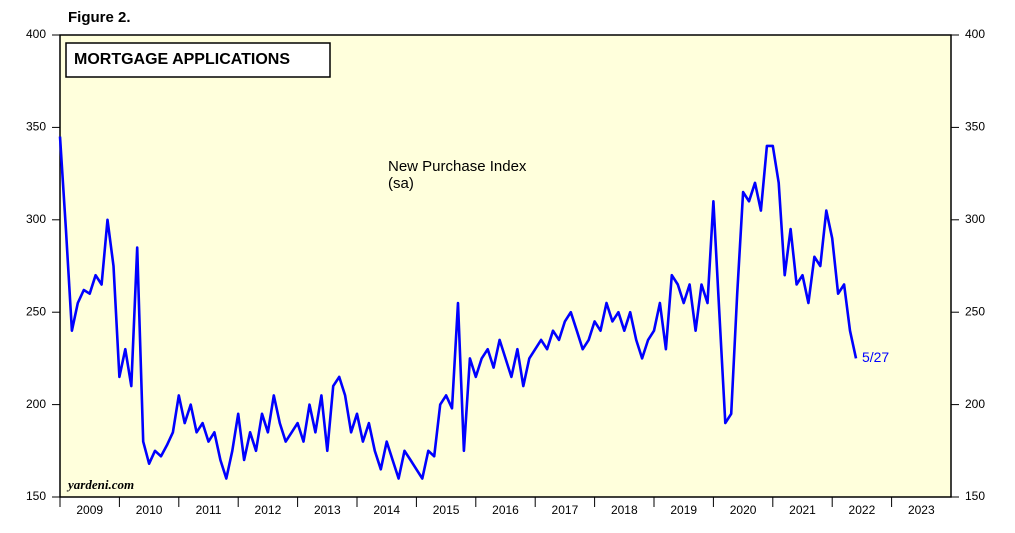 The height and width of the screenshot is (533, 1015). What do you see at coordinates (975, 127) in the screenshot?
I see `y2-tick-label: 350` at bounding box center [975, 127].